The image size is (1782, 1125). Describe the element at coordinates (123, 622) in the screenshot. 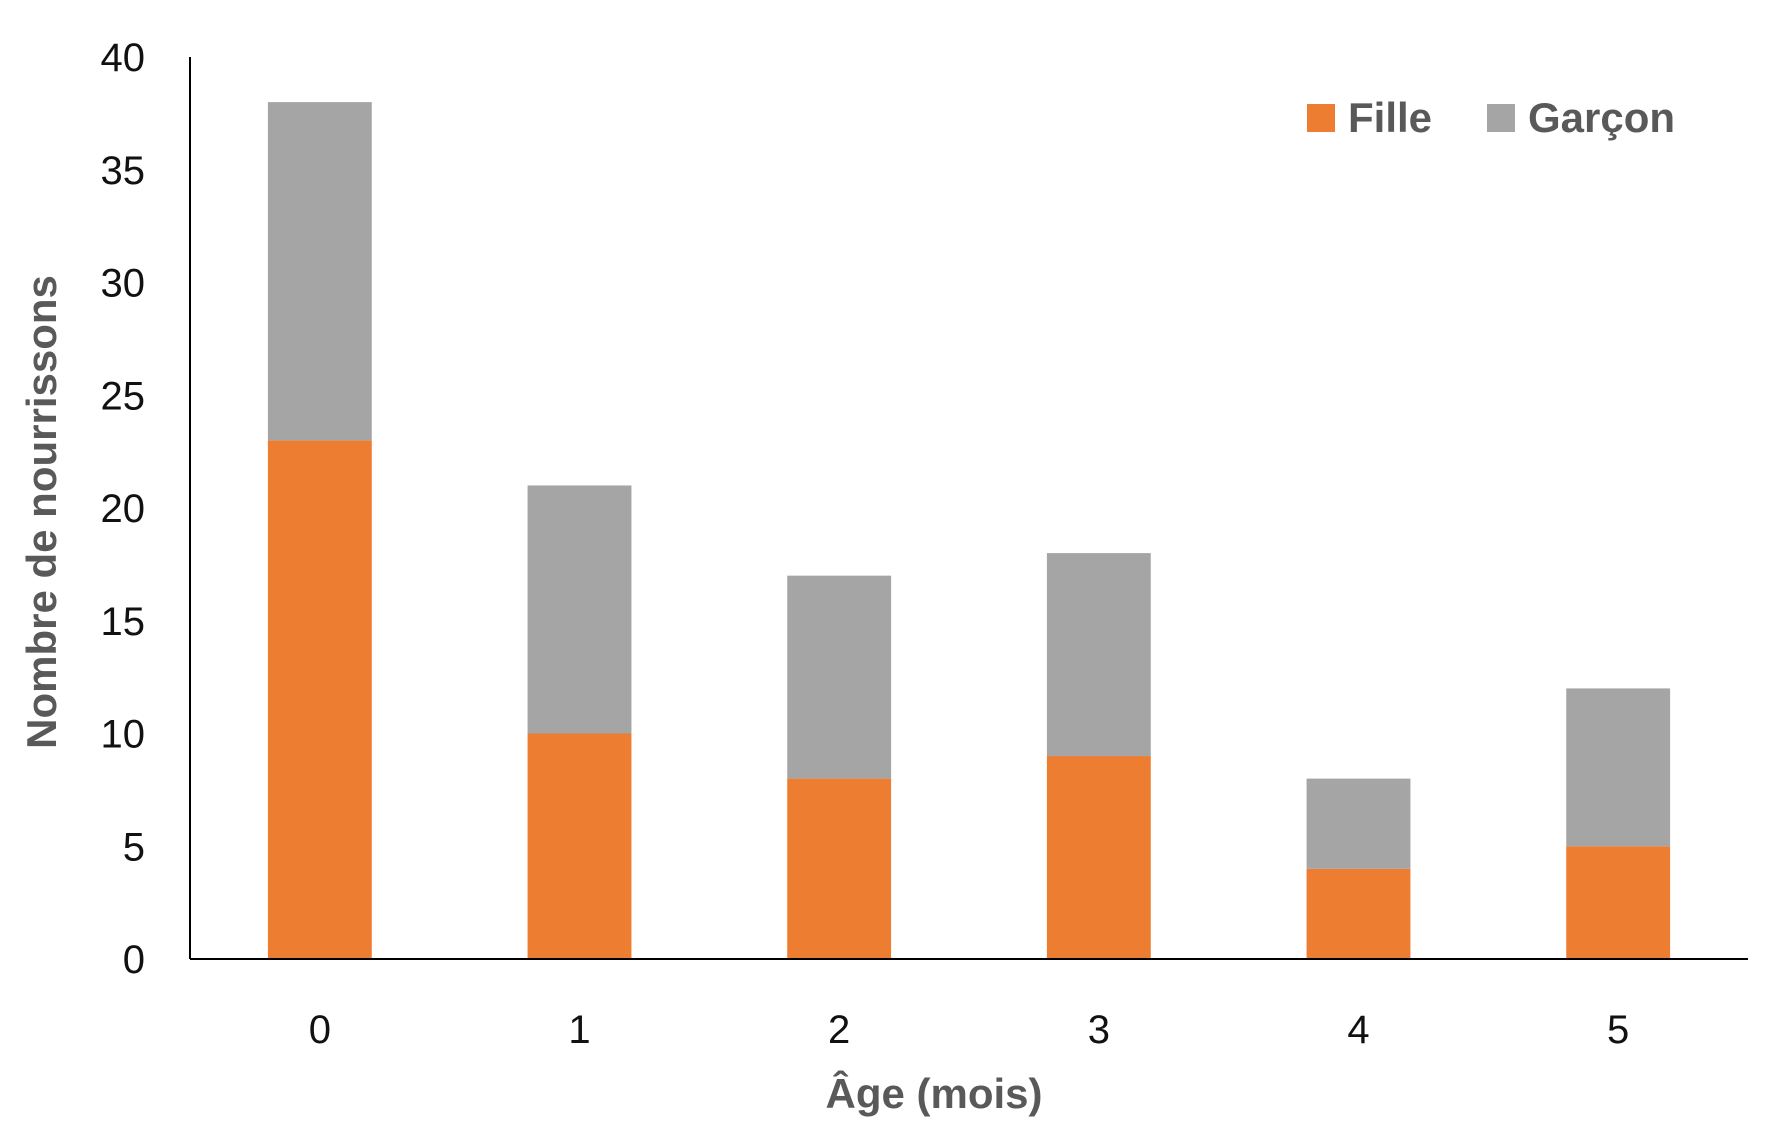

I see `y-tick-label-15: 15` at that location.